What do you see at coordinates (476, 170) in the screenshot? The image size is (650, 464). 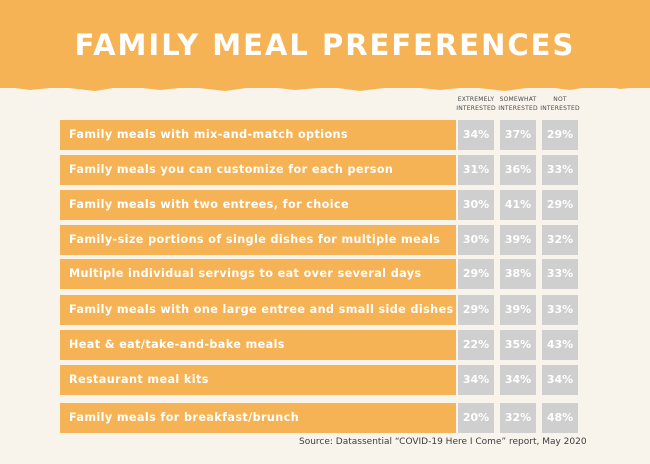 I see `value-cell: 31%` at bounding box center [476, 170].